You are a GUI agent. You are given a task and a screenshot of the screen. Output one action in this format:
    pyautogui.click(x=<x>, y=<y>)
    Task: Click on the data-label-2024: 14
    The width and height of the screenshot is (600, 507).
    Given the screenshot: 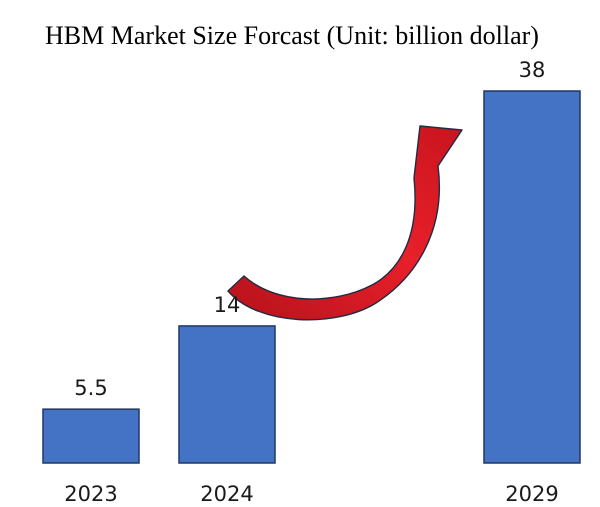 What is the action you would take?
    pyautogui.click(x=227, y=305)
    